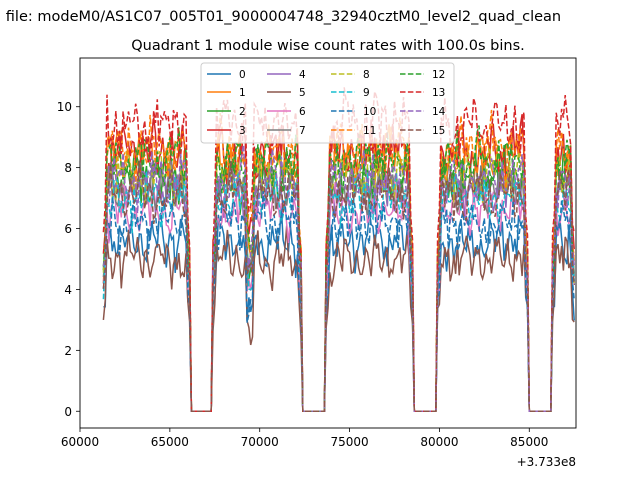 This screenshot has width=640, height=480. What do you see at coordinates (302, 112) in the screenshot?
I see `legend-label-6: 6` at bounding box center [302, 112].